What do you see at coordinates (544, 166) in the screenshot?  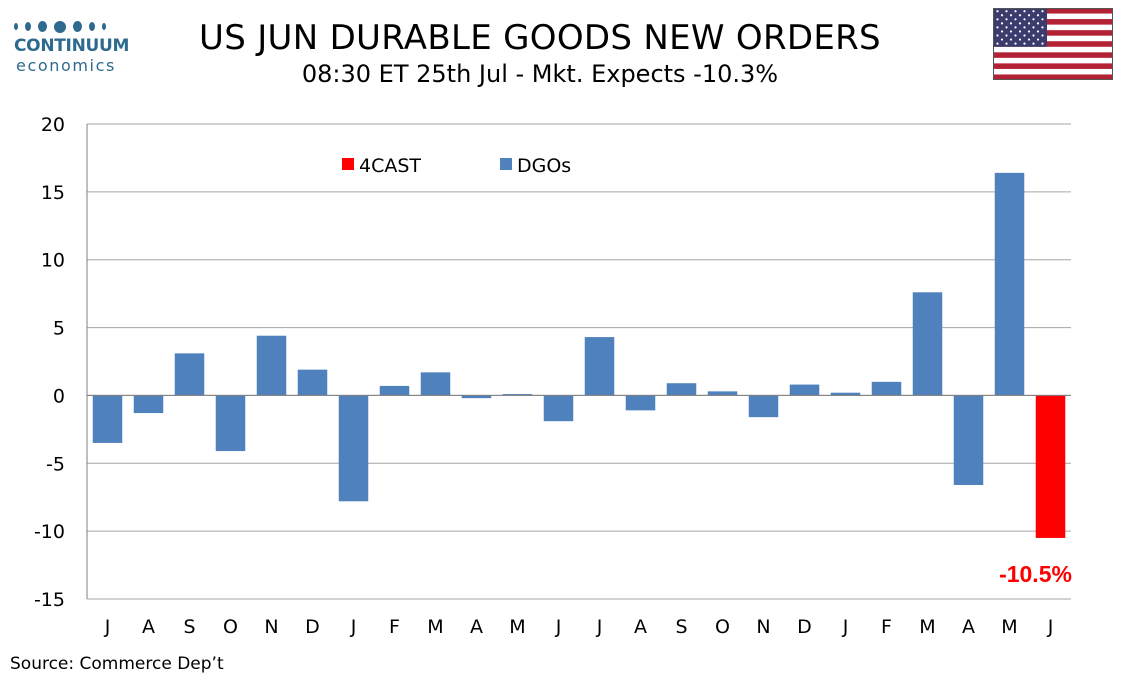 I see `legend-label-dgos: DGOs` at bounding box center [544, 166].